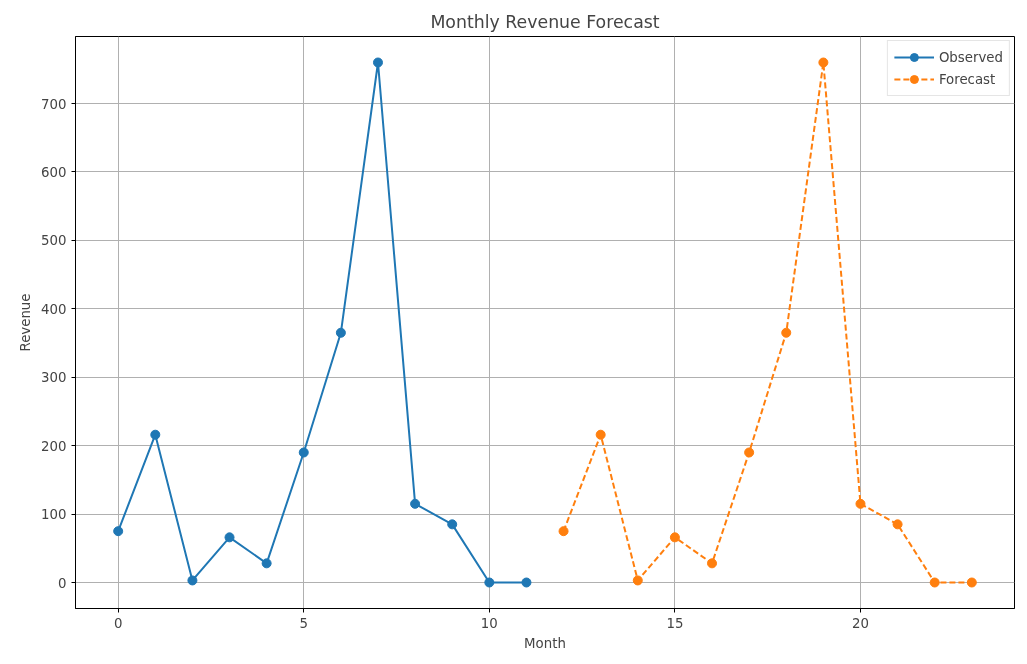 The height and width of the screenshot is (664, 1027). I want to click on legend-label: Observed, so click(970, 57).